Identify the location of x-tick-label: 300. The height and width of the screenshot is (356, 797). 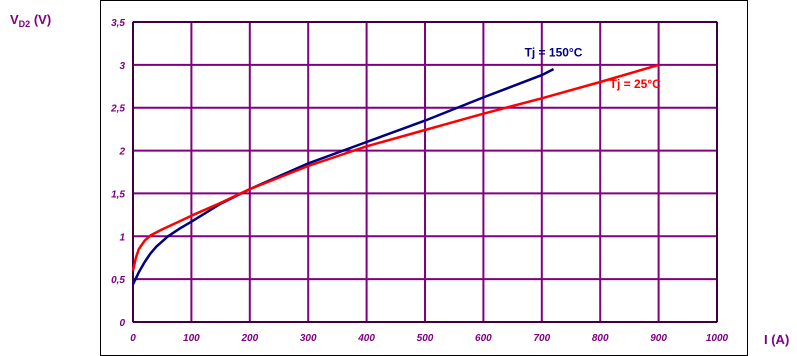
(308, 338).